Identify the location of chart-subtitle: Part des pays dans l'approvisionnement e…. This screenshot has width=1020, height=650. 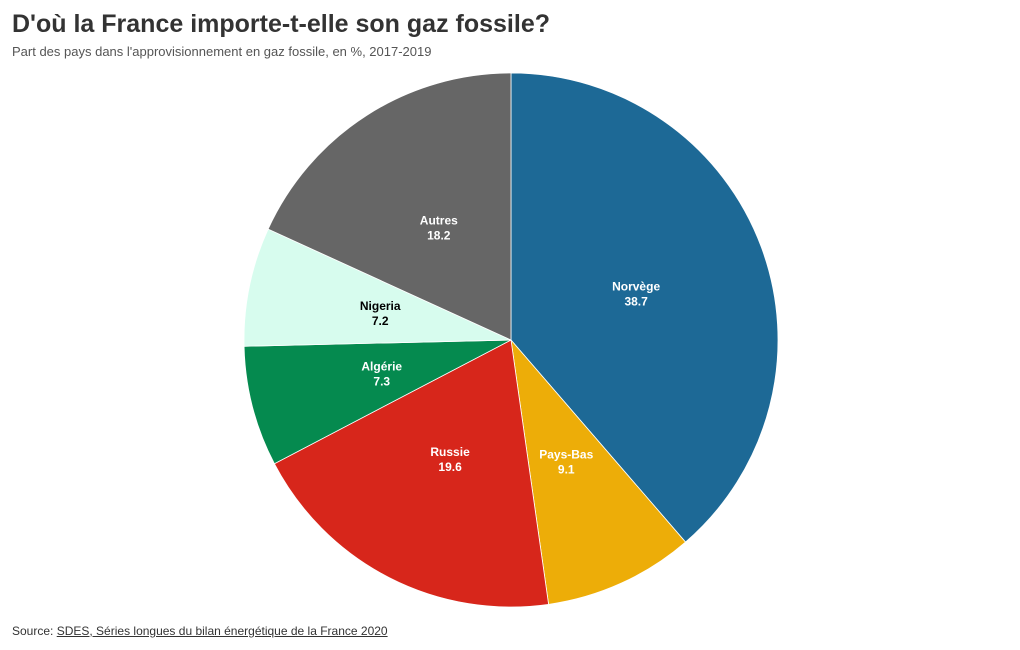
(222, 51).